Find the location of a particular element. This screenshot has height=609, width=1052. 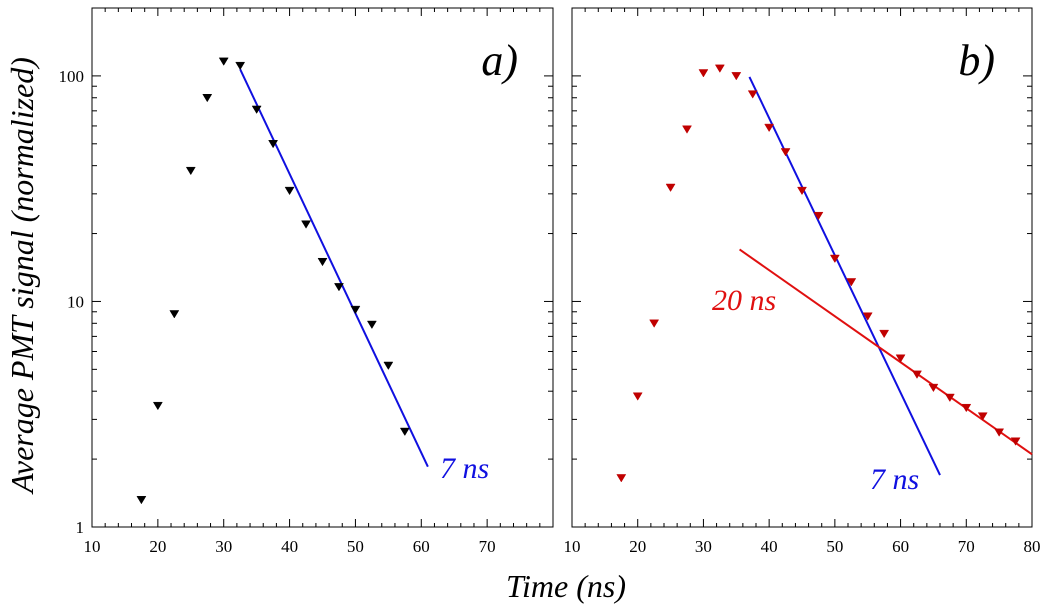

x-tick-label-a: 70 is located at coordinates (487, 546).